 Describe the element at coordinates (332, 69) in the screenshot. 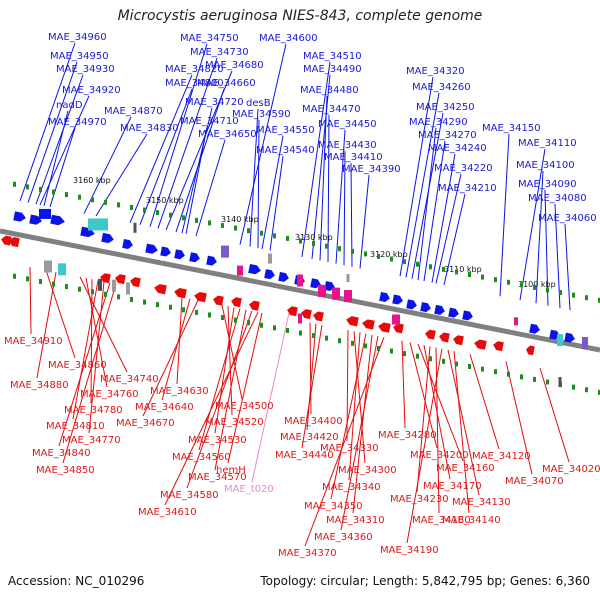

I see `gene-label-top: MAE_34490` at that location.